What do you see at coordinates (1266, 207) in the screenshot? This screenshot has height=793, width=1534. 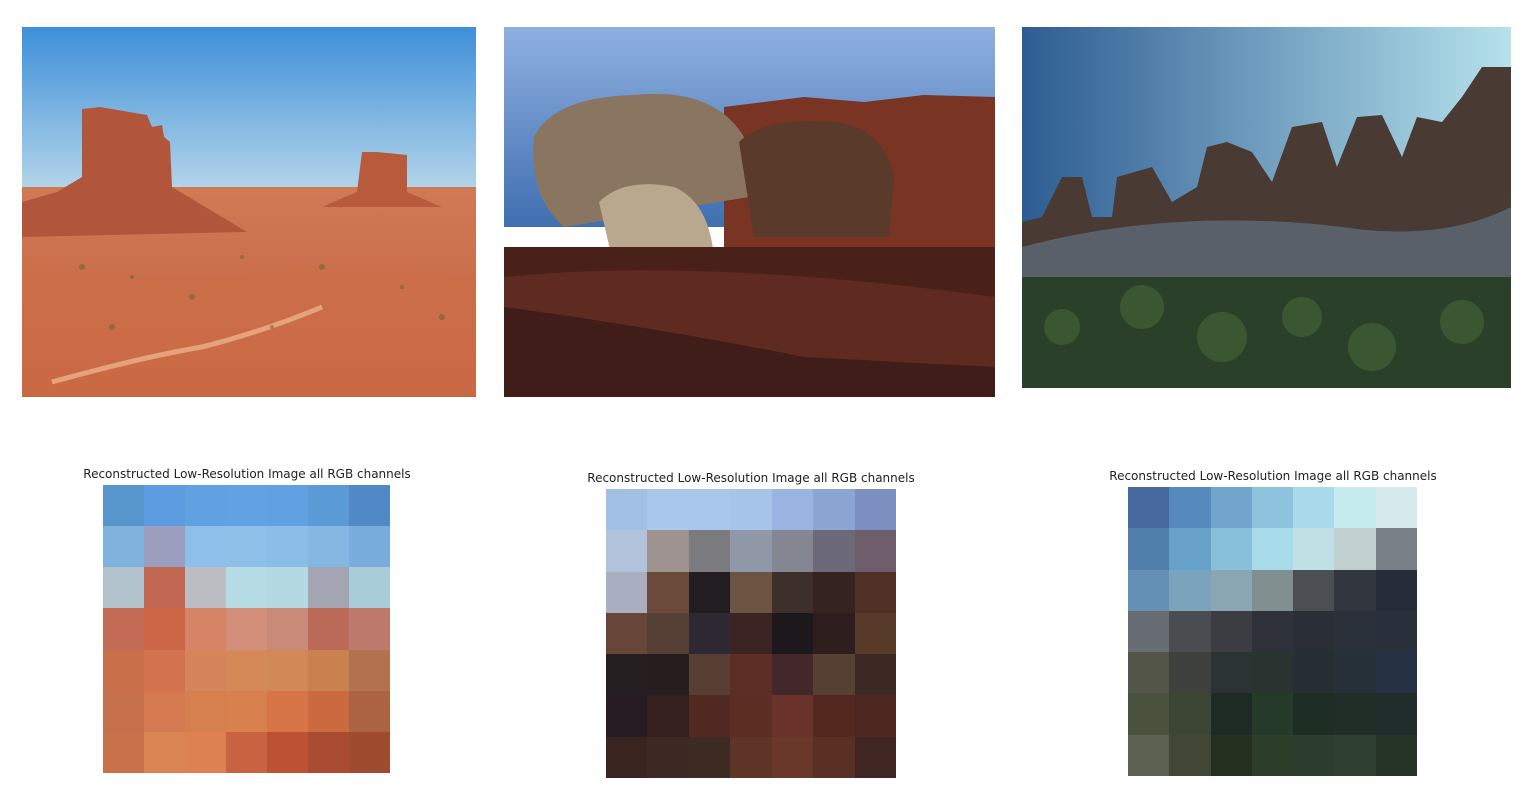 I see `sandstone-spires-shrubs-photo` at bounding box center [1266, 207].